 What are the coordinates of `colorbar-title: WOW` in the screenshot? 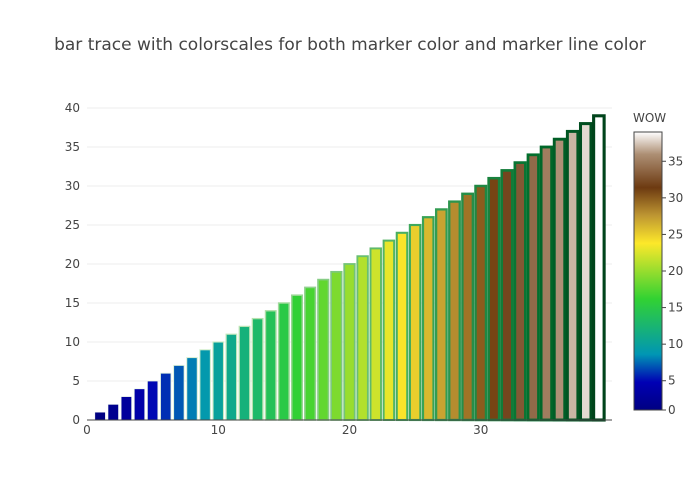 It's located at (649, 118).